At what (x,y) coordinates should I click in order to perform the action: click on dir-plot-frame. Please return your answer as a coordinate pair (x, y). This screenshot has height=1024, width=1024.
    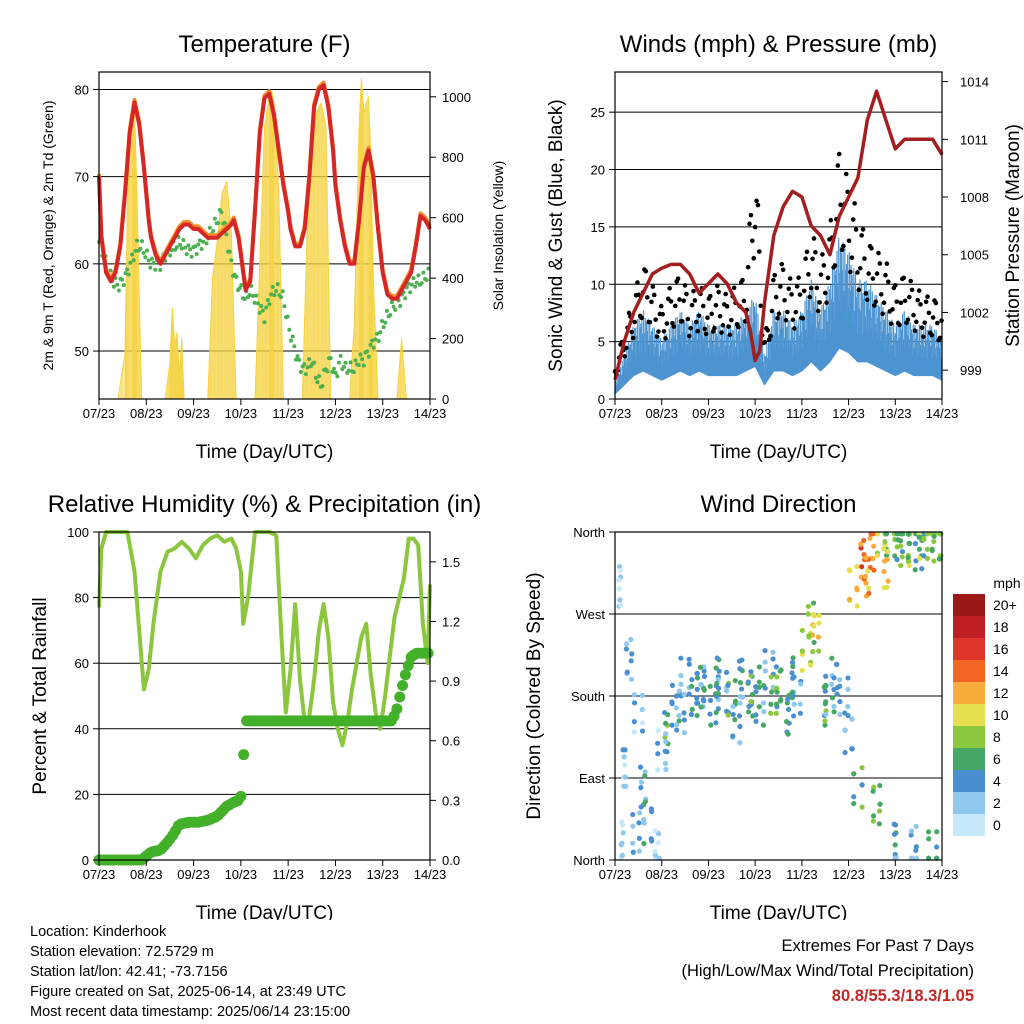
    Looking at the image, I should click on (778, 696).